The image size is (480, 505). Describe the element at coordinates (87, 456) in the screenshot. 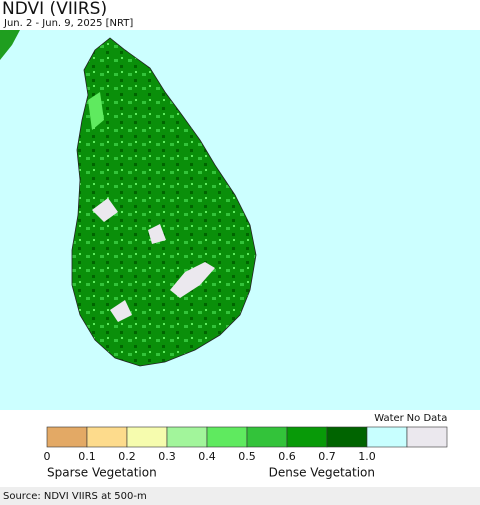

I see `legend-tick-label: 0.1` at that location.